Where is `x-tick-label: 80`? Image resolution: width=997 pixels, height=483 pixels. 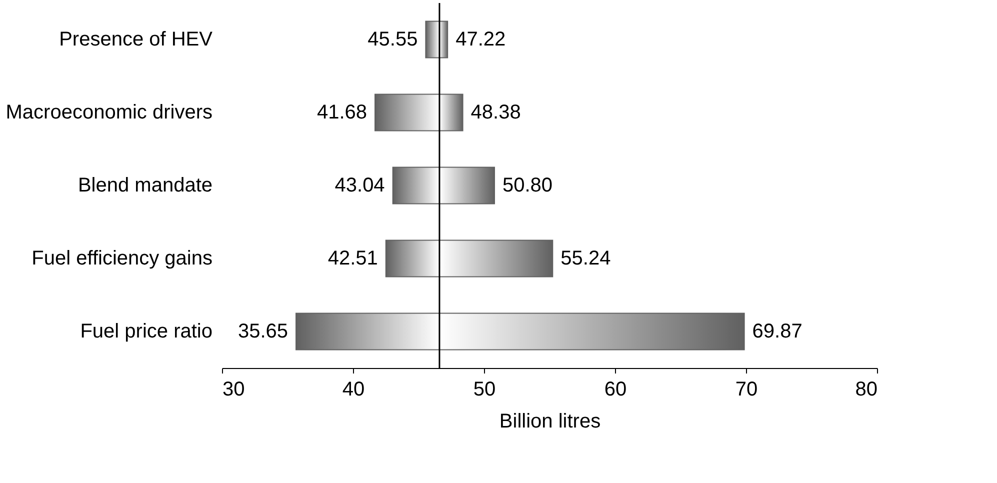 x-tick-label: 80 is located at coordinates (866, 389).